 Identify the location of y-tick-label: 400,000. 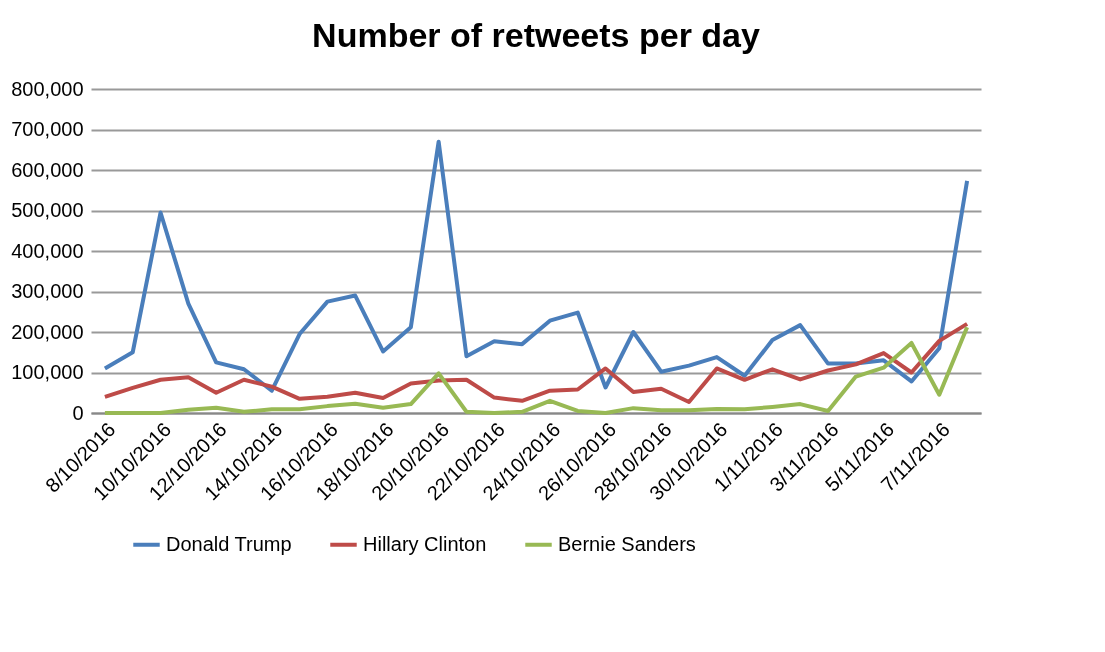
(47, 250).